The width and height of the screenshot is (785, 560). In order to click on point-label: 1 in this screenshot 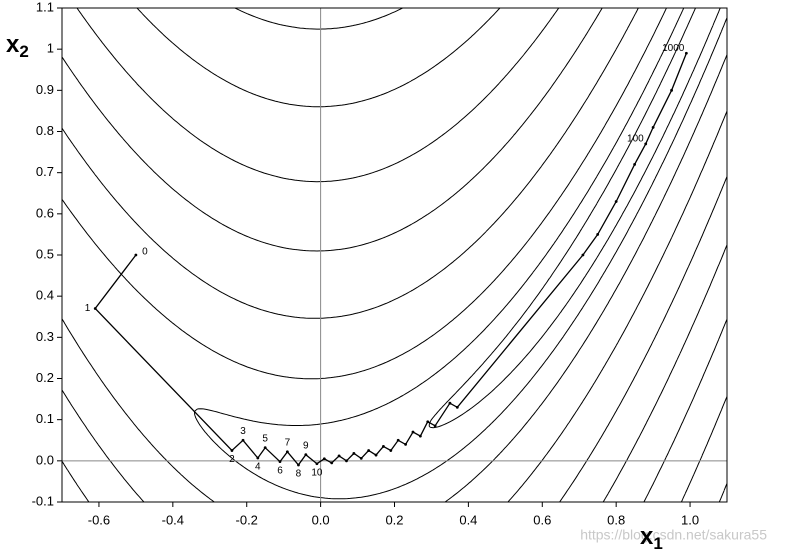, I will do `click(88, 308)`.